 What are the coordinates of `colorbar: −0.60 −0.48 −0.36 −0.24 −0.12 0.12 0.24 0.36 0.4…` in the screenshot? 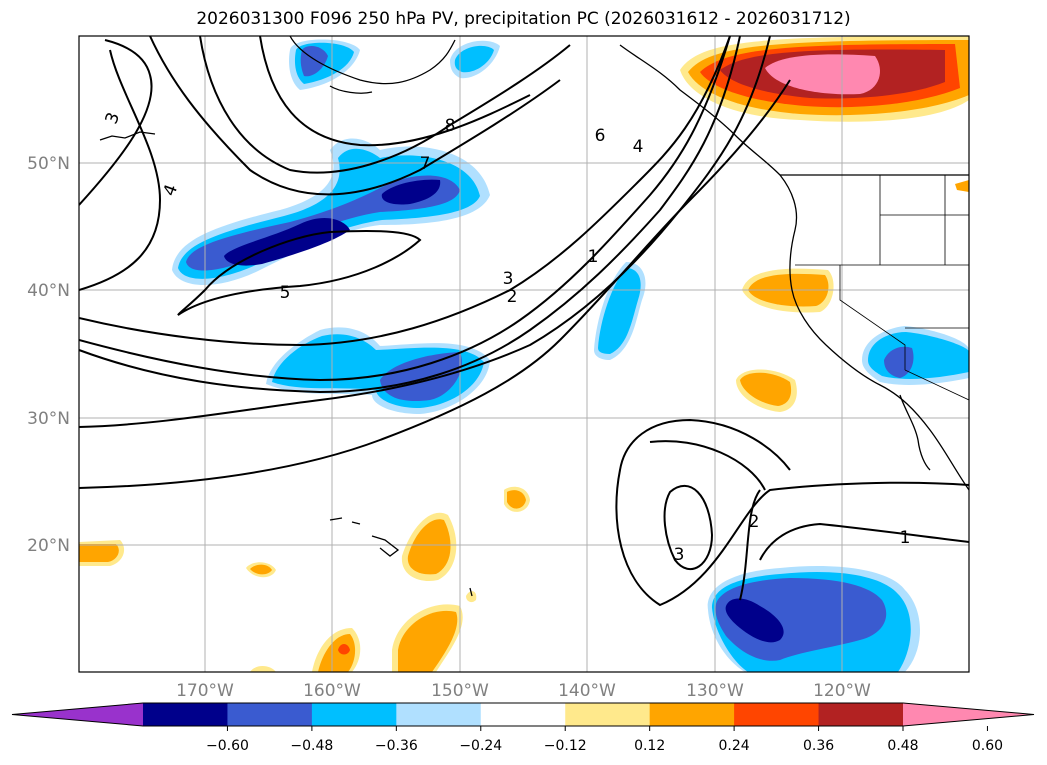 It's located at (523, 728).